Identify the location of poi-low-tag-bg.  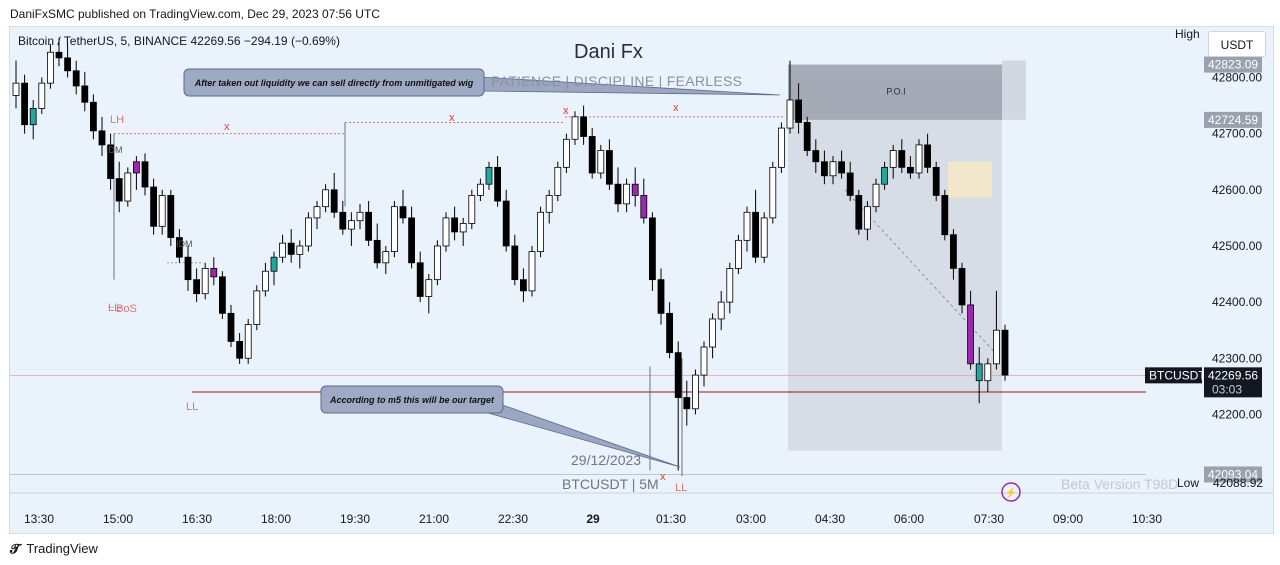
(1233, 119).